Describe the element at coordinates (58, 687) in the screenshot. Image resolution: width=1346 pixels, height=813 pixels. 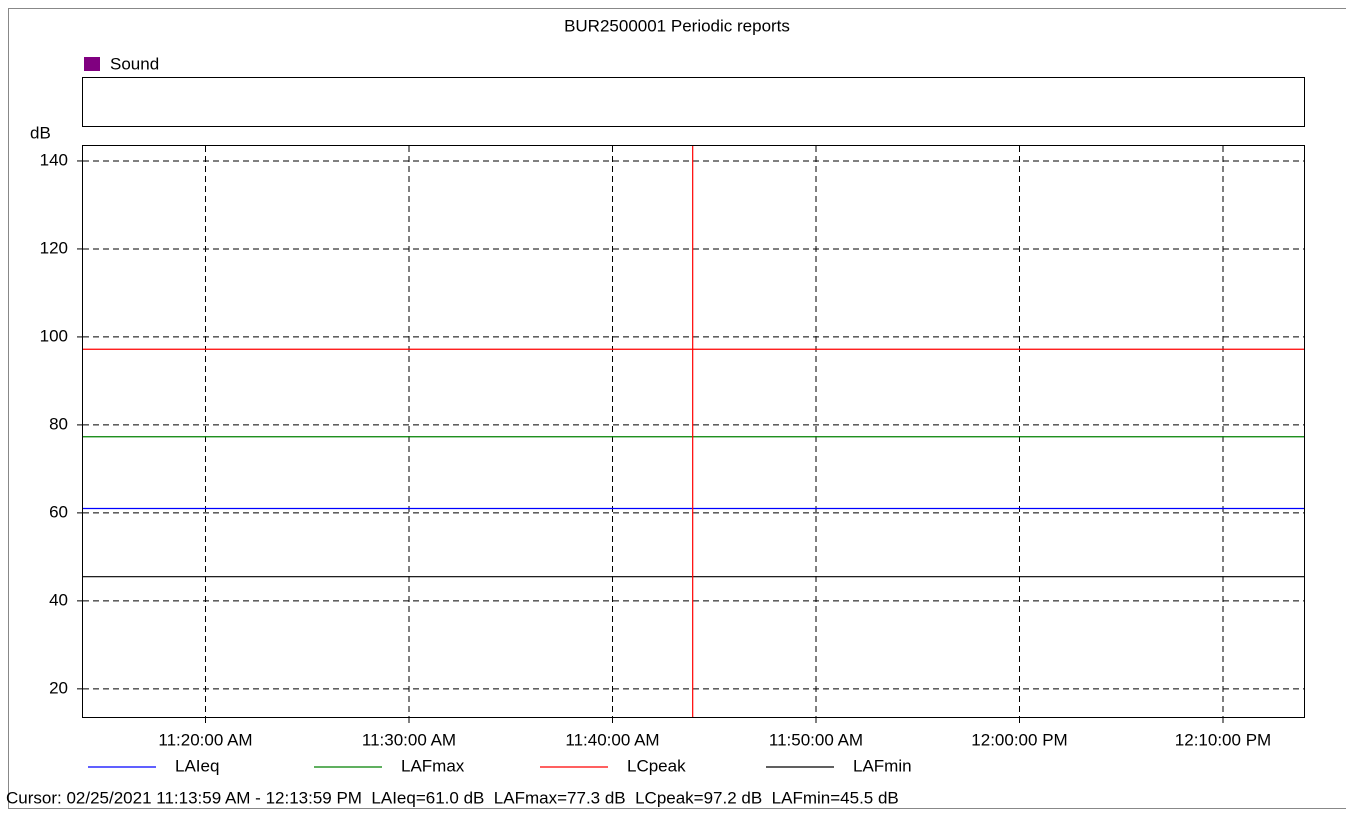
I see `y-tick-label: 20` at that location.